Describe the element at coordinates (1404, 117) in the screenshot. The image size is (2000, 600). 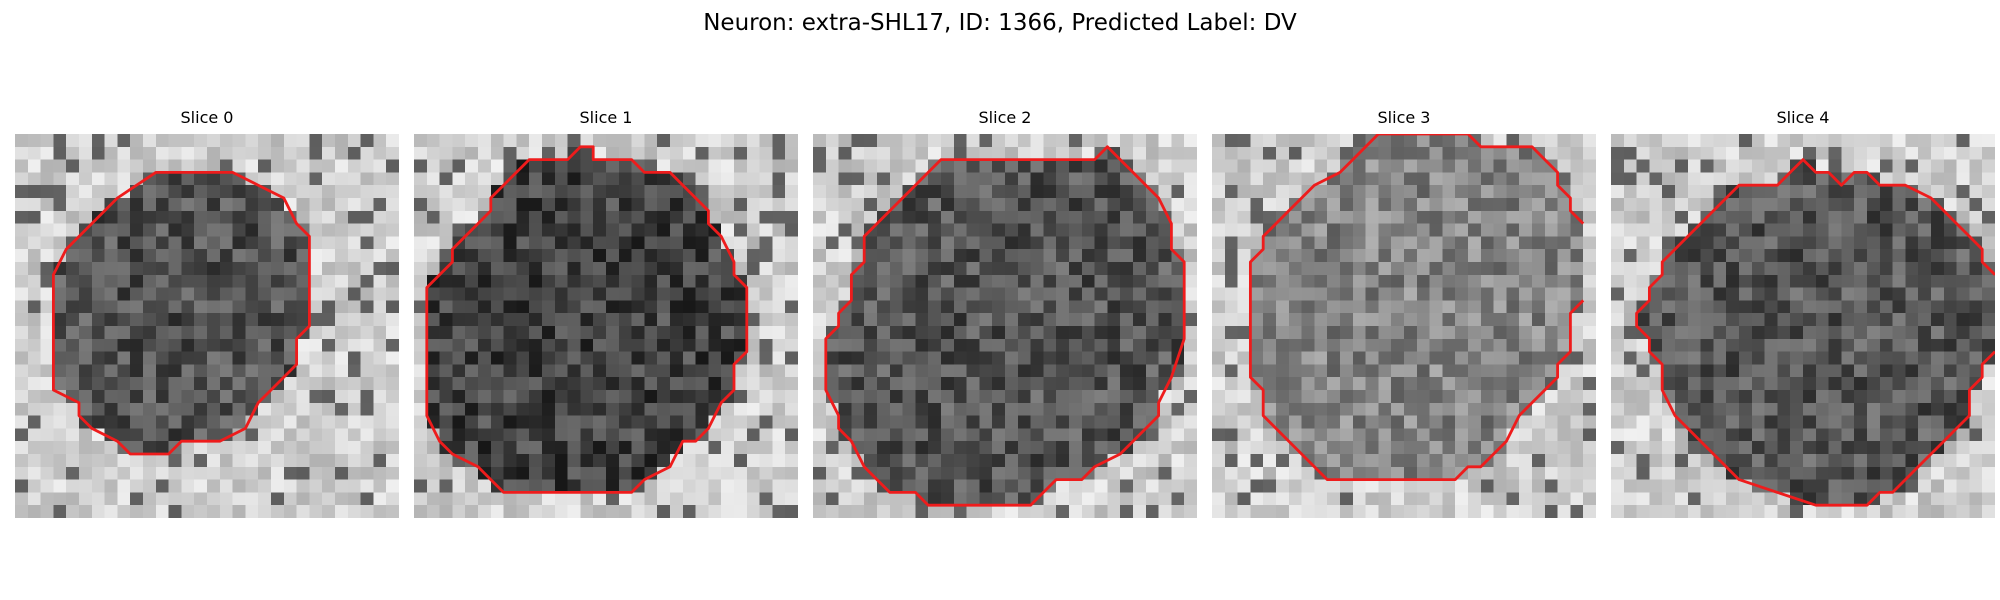
I see `slice-title: Slice 3` at that location.